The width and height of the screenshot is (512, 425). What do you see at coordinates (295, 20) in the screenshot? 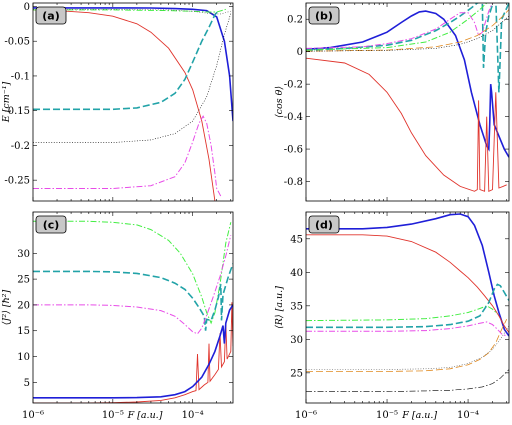
I see `panel-b-ytick-label: 0.2` at bounding box center [295, 20].